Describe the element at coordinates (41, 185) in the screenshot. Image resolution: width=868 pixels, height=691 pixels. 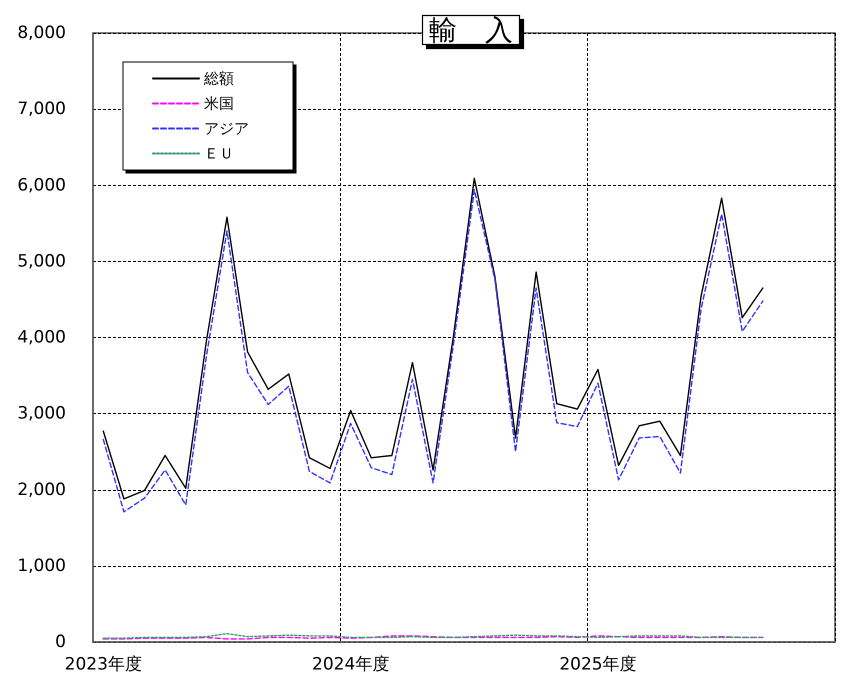
I see `y-tick-label: 6,000` at that location.